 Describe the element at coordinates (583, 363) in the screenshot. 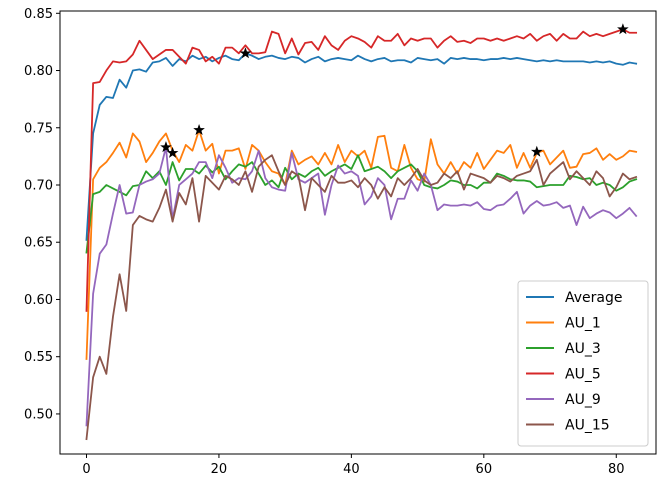

I see `legend: Average AU_1 AU_3 AU_5 AU_9 AU_15` at that location.